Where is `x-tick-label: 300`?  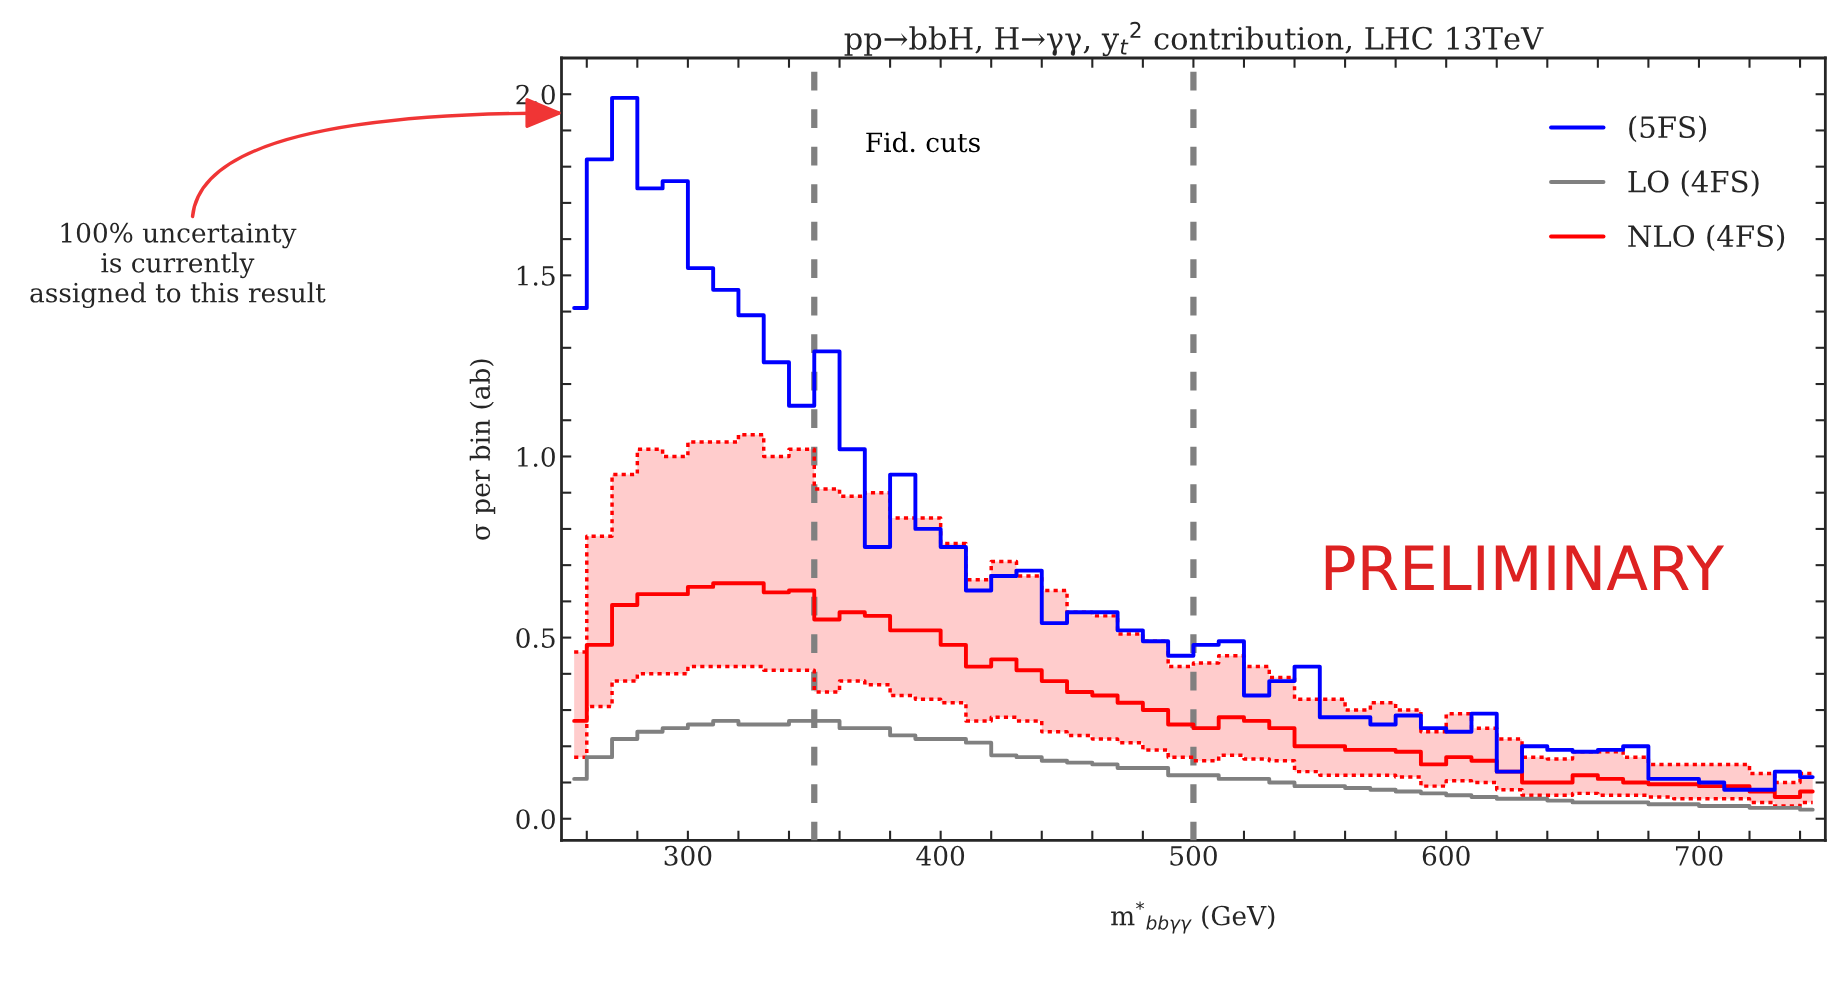
x-tick-label: 300 is located at coordinates (688, 855).